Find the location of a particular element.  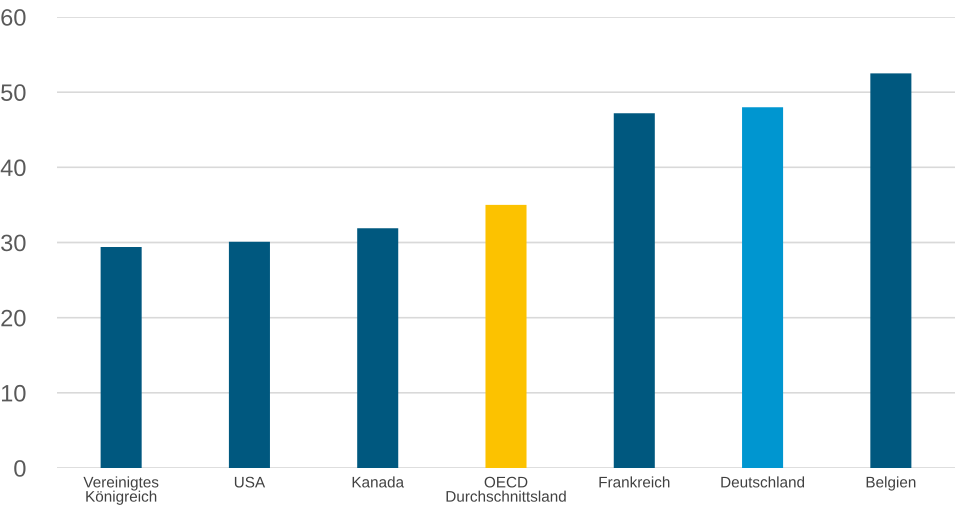

x-tick-label: USA is located at coordinates (250, 482).